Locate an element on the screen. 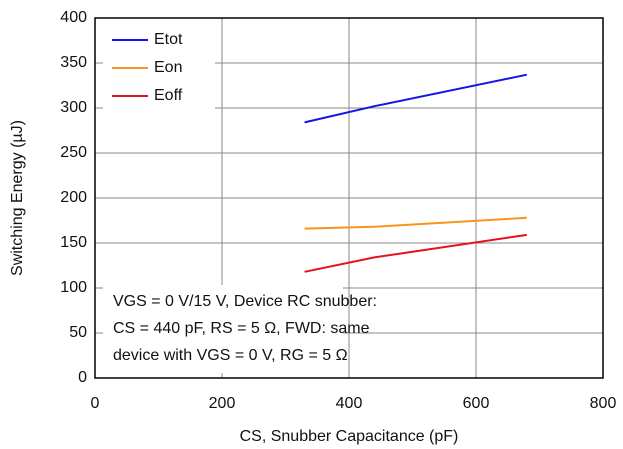 The image size is (623, 449). x-tick-label: 0 is located at coordinates (95, 403).